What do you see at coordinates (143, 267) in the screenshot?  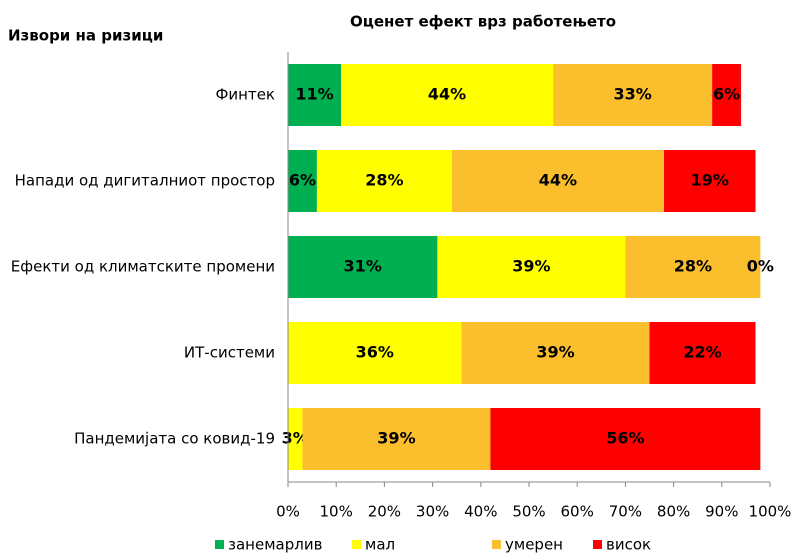 I see `category-label: Ефекти од климатските промени` at bounding box center [143, 267].